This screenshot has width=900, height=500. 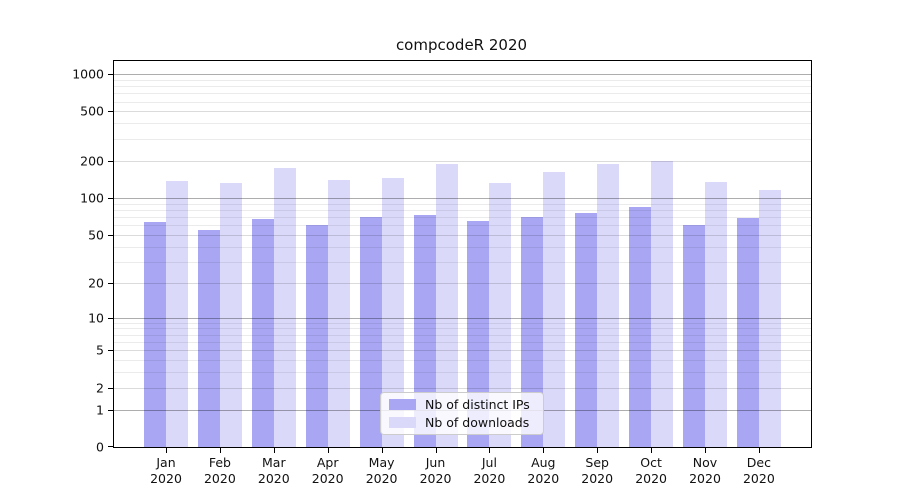 What do you see at coordinates (177, 314) in the screenshot?
I see `bar-jan-downloads` at bounding box center [177, 314].